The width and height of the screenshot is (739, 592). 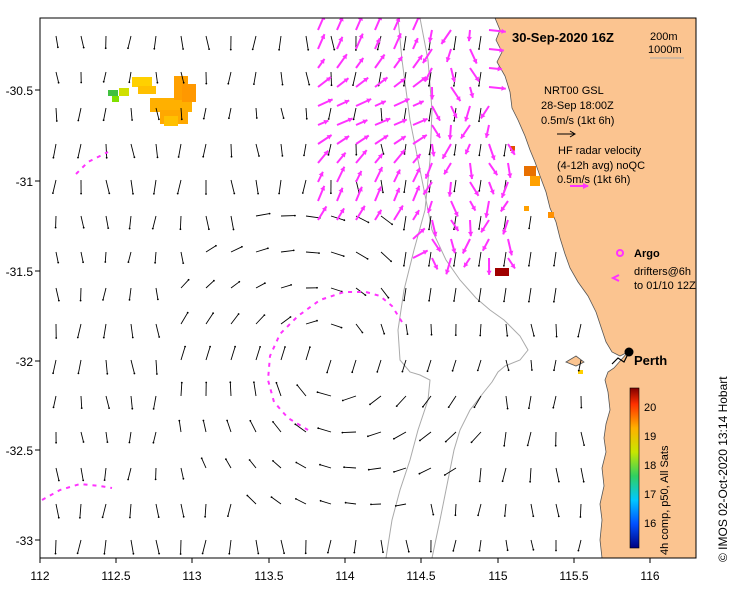 What do you see at coordinates (575, 361) in the screenshot?
I see `island` at bounding box center [575, 361].